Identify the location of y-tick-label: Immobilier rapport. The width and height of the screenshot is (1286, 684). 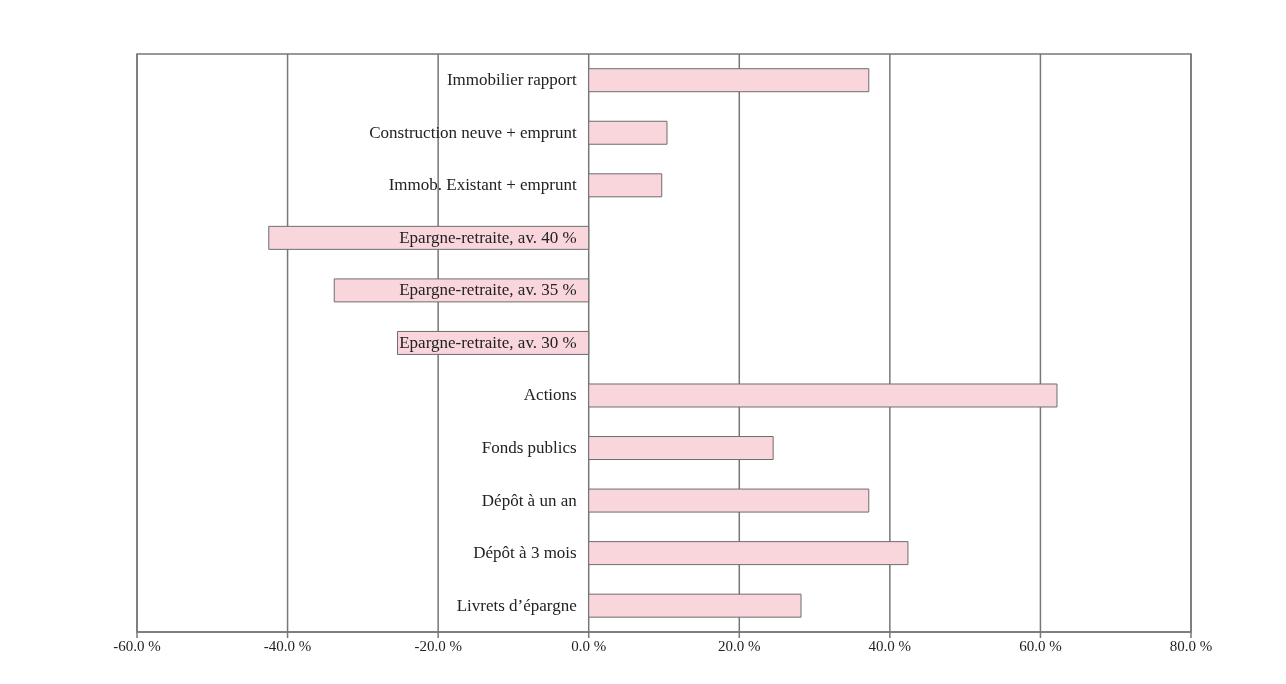
(511, 80).